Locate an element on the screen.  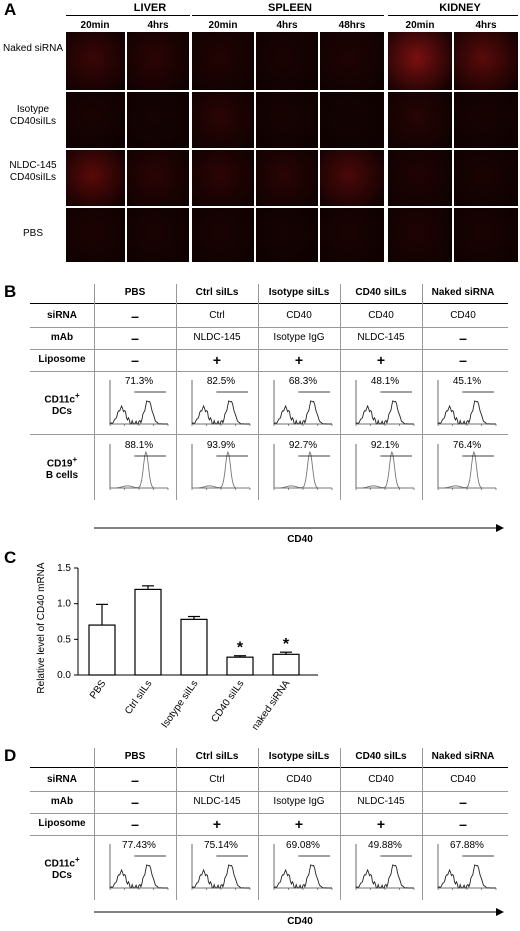
panelB-row-label-1: mAb is located at coordinates (62, 337).